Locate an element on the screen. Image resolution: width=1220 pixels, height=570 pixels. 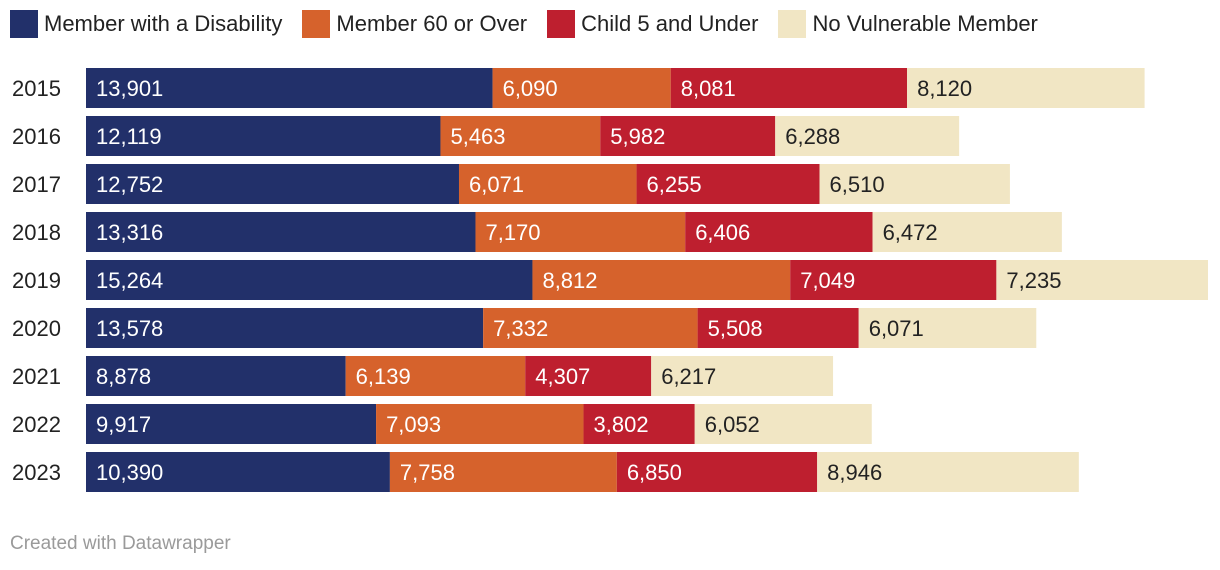
value-label-none-2019: 7,235 is located at coordinates (1033, 280).